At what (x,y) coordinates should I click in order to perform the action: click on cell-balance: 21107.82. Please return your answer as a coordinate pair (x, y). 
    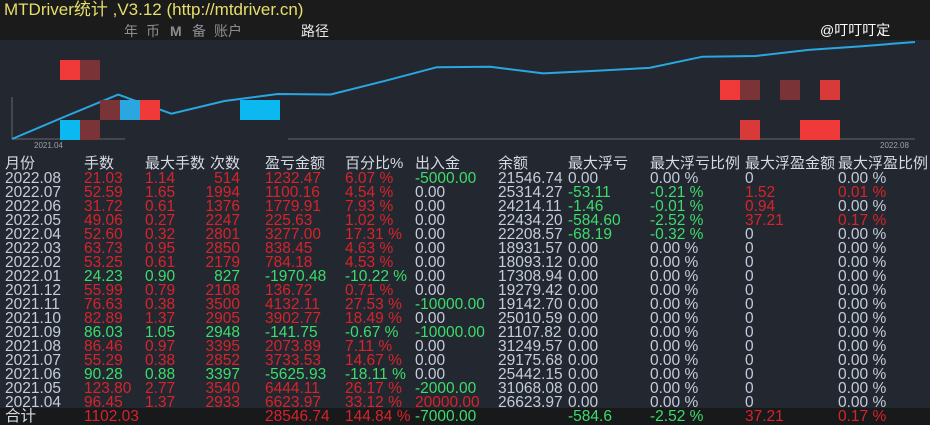
    Looking at the image, I should click on (530, 332).